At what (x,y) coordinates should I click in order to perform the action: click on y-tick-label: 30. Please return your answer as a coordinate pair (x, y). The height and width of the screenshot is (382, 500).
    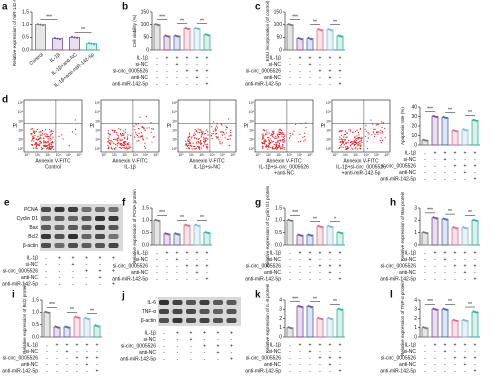
    Looking at the image, I should click on (414, 117).